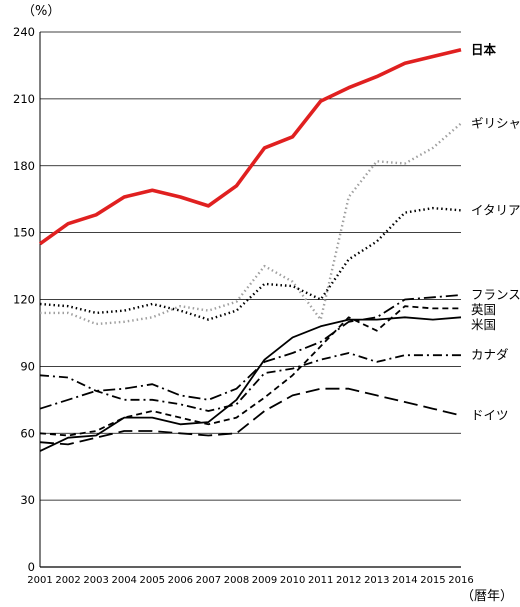  What do you see at coordinates (95, 580) in the screenshot?
I see `x-tick-label: 2003` at bounding box center [95, 580].